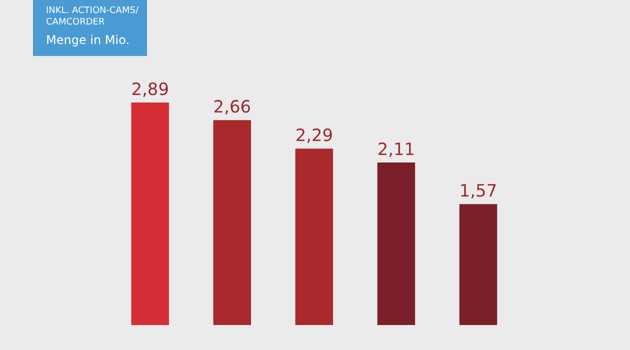 The image size is (630, 350). Describe the element at coordinates (150, 88) in the screenshot. I see `data-label: 2,89` at that location.